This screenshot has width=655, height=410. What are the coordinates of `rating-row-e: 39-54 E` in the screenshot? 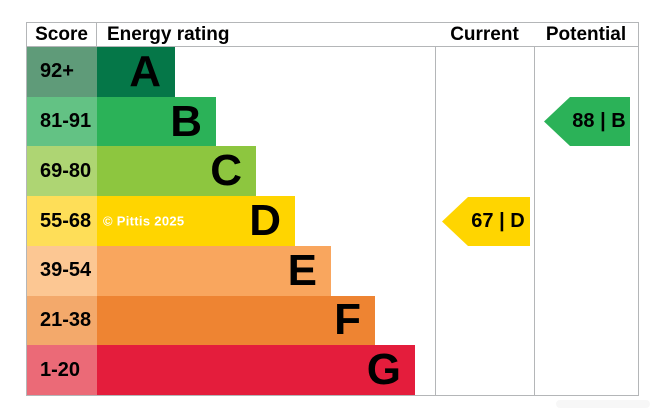 It's located at (231, 270).